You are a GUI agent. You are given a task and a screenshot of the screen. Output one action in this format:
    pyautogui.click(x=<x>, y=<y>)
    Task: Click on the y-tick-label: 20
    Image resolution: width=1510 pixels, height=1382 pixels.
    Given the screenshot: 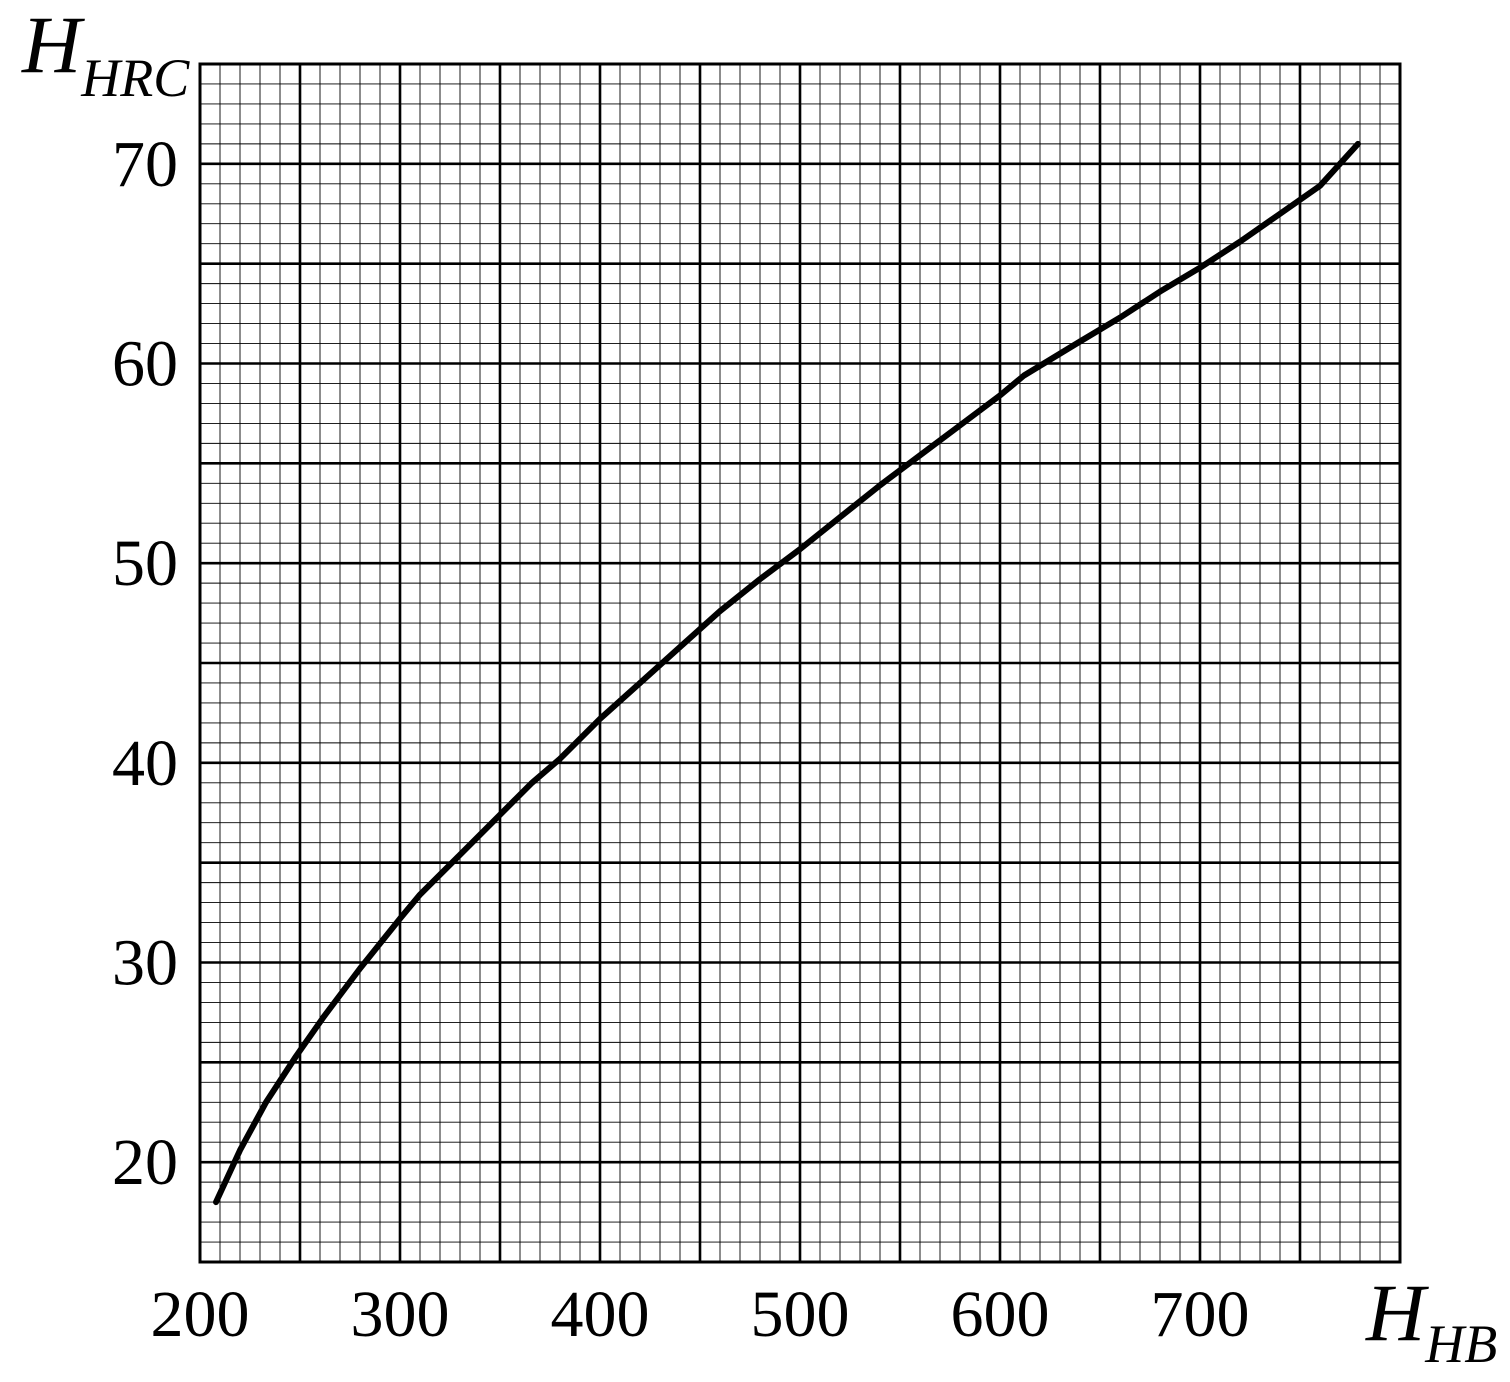 What is the action you would take?
    pyautogui.click(x=145, y=1162)
    